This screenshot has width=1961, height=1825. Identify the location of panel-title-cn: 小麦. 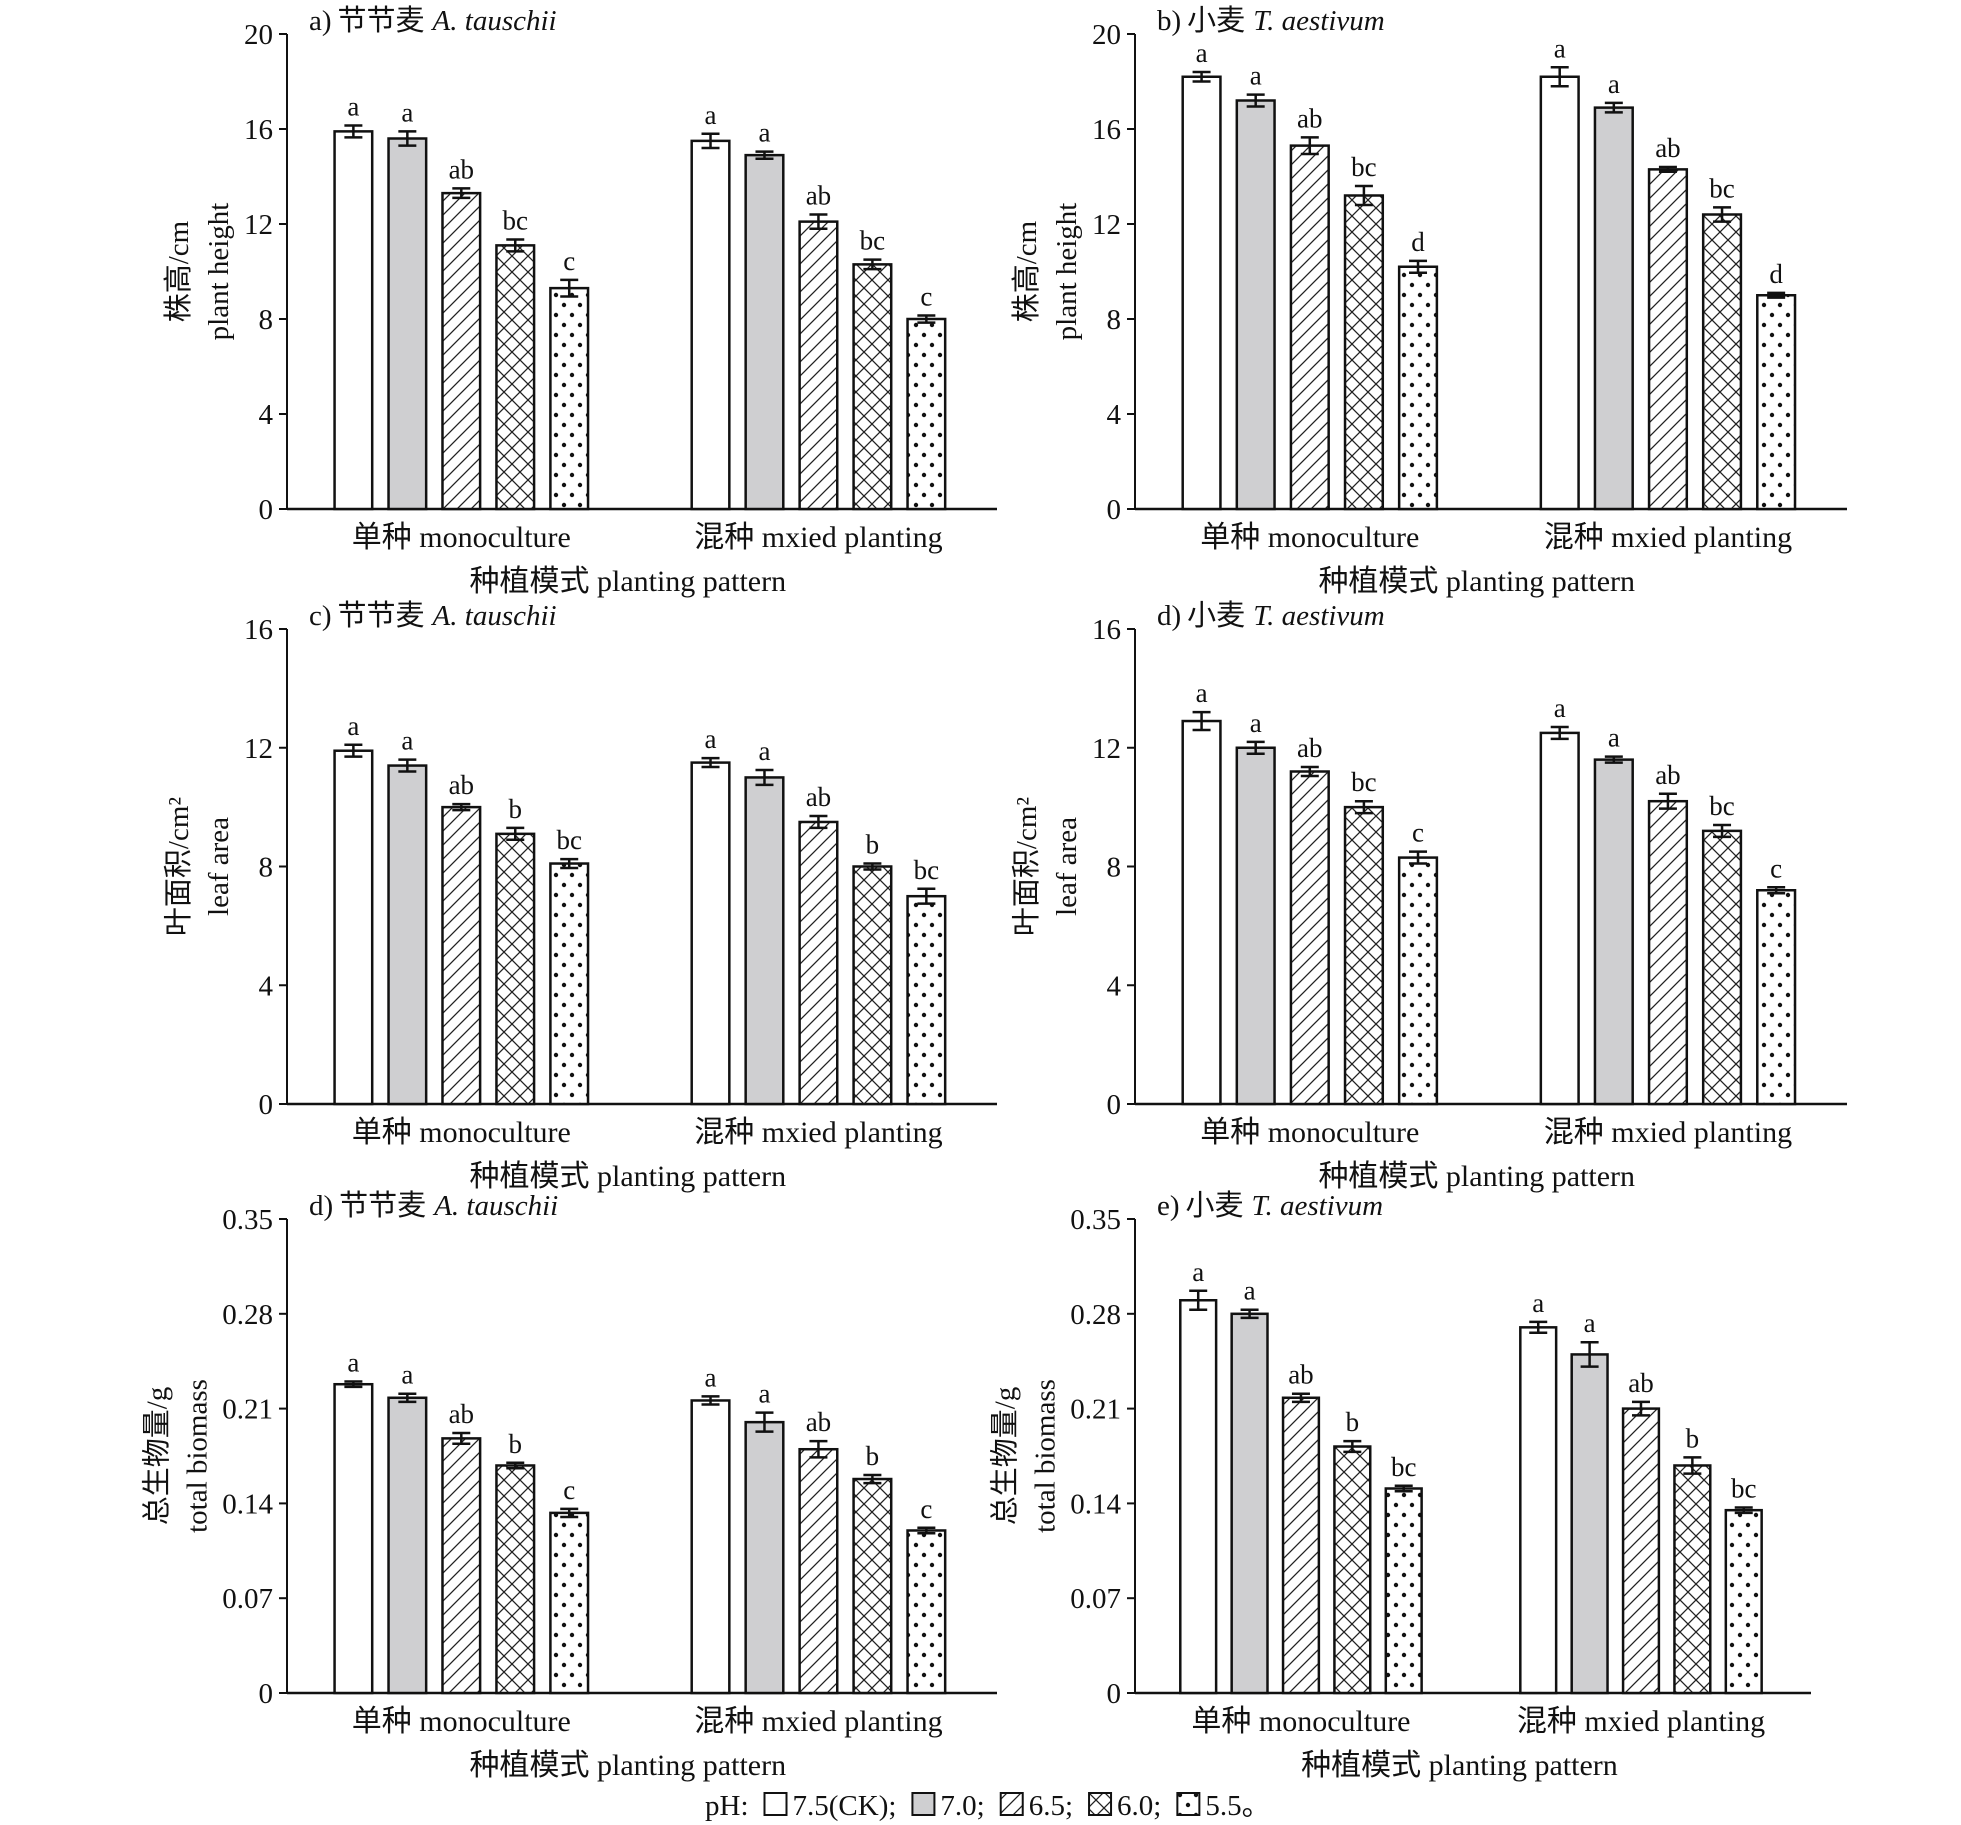
(1216, 20).